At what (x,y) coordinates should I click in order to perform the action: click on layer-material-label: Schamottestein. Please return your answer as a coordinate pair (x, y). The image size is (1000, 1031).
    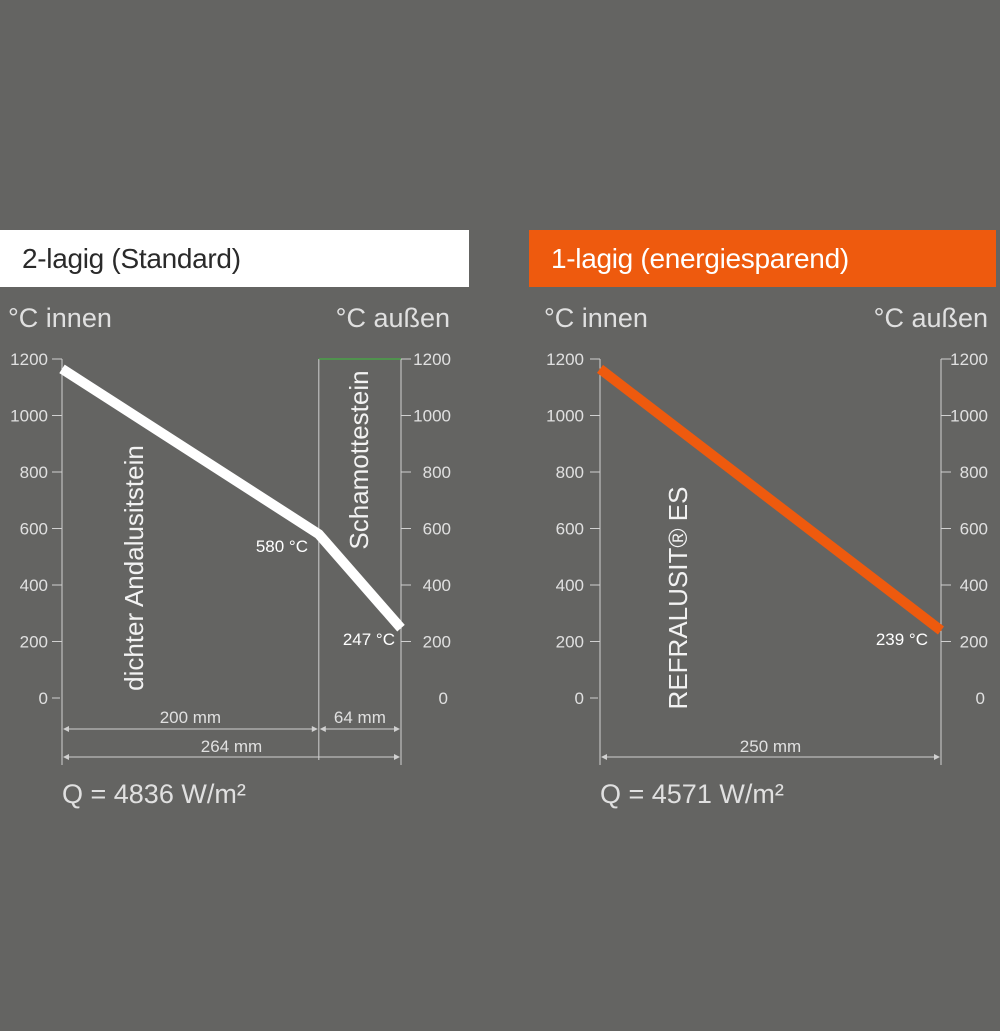
    Looking at the image, I should click on (359, 459).